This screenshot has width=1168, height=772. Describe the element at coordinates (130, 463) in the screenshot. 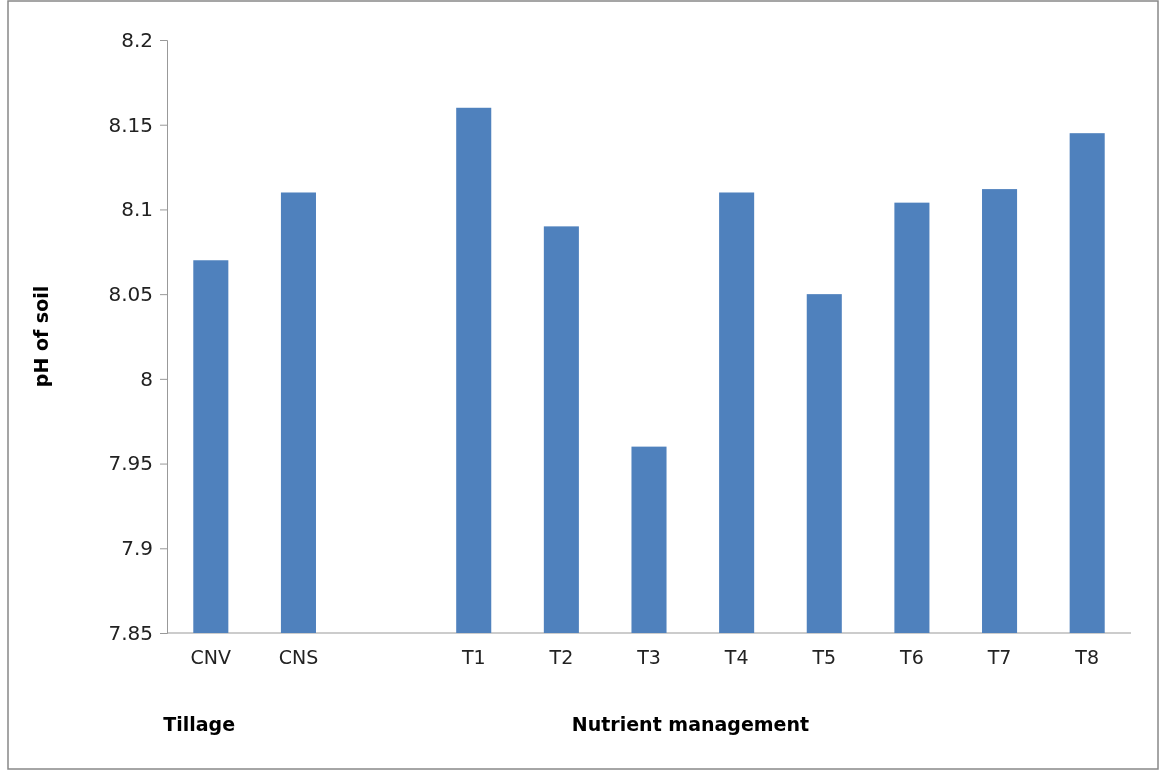

I see `y-tick-label: 7.95` at that location.